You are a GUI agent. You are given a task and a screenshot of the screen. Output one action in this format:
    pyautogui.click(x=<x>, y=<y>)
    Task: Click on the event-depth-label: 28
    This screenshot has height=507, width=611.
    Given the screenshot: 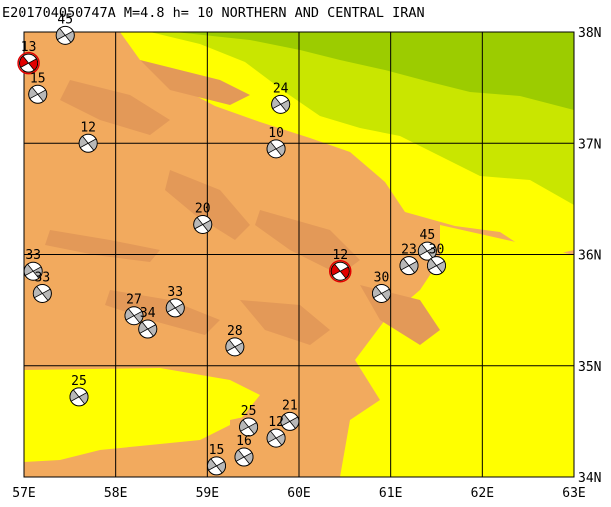 What is the action you would take?
    pyautogui.click(x=235, y=331)
    